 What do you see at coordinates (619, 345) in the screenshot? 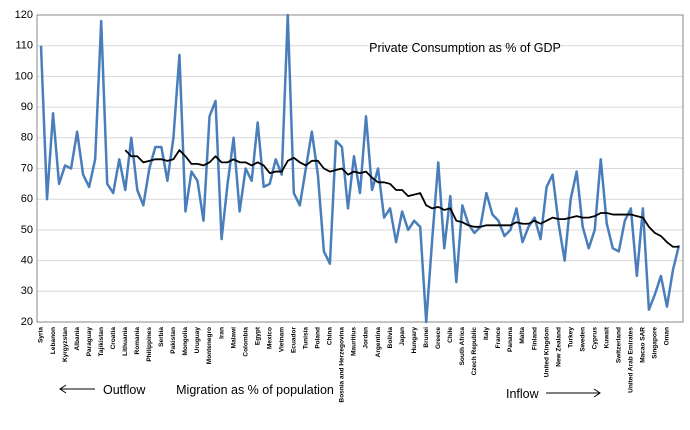
I see `x-tick-label: Switzerland` at bounding box center [619, 345].